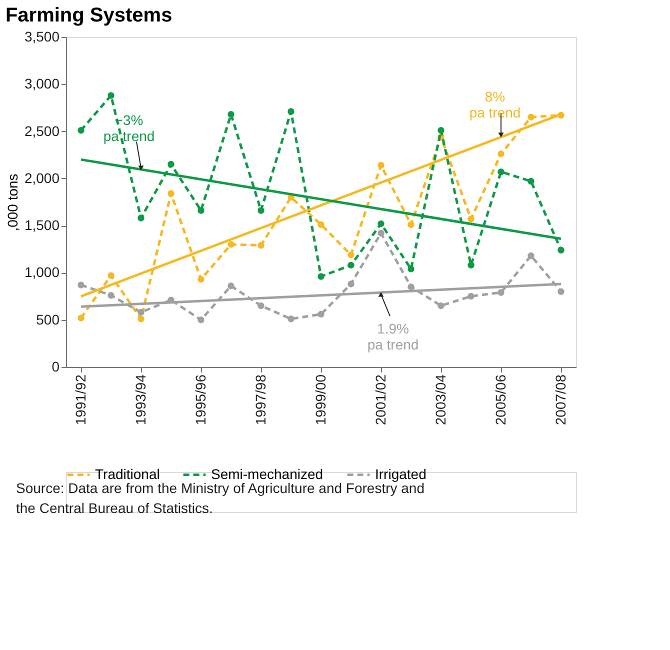 The width and height of the screenshot is (670, 650). I want to click on legend-label: Semi-mechanized, so click(267, 474).